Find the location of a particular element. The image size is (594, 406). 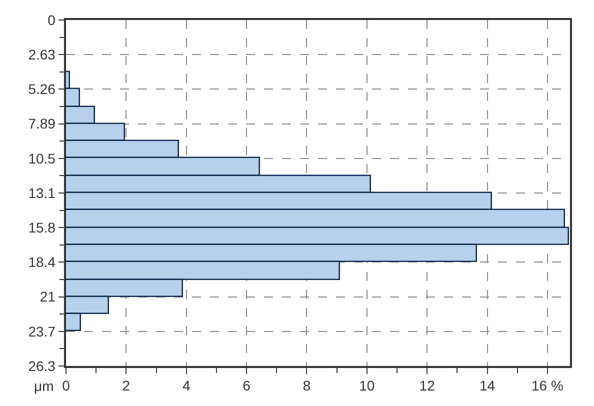

y-tick-label: 23.7 is located at coordinates (42, 331).